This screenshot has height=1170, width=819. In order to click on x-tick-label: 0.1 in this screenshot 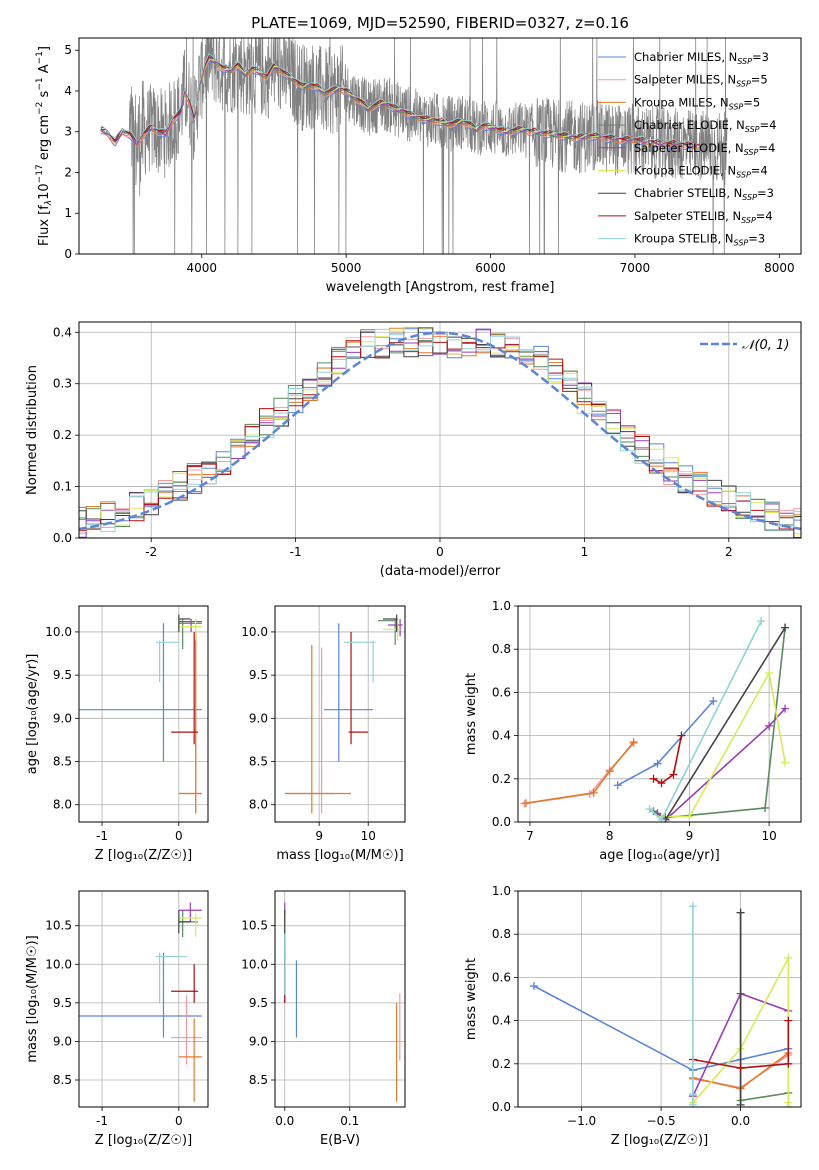, I will do `click(349, 1121)`.